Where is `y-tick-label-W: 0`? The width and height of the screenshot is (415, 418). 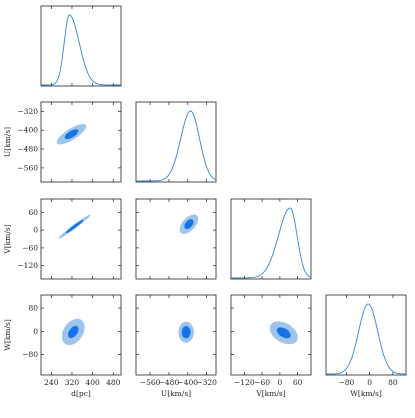 y-tick-label-W: 0 is located at coordinates (35, 331).